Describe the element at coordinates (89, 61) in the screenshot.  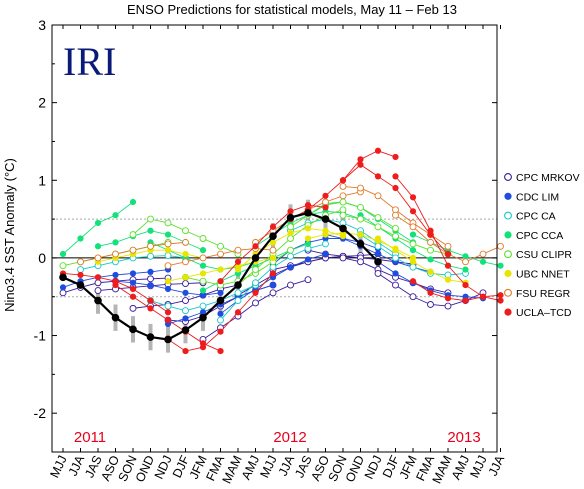
I see `watermark-logo: IRI` at that location.